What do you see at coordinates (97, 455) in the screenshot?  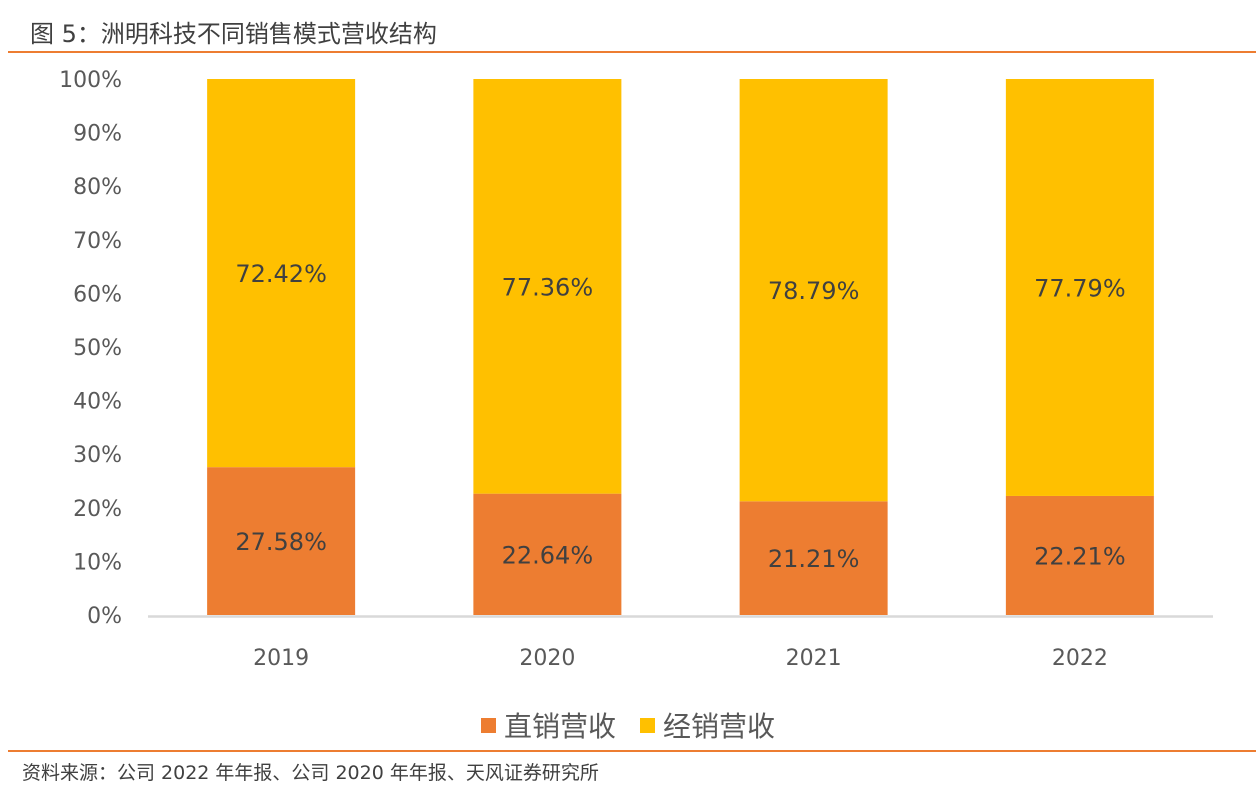 I see `y-tick-label: 30%` at bounding box center [97, 455].